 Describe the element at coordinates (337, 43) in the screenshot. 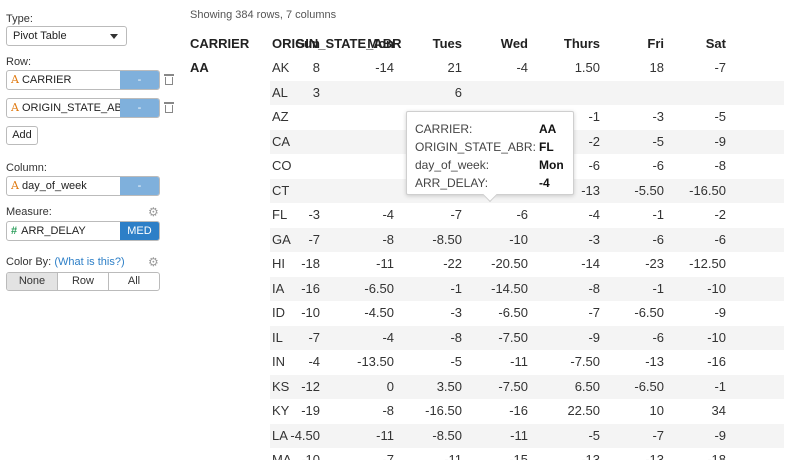

I see `column-header: ORIGIN_STATE_ABR` at that location.